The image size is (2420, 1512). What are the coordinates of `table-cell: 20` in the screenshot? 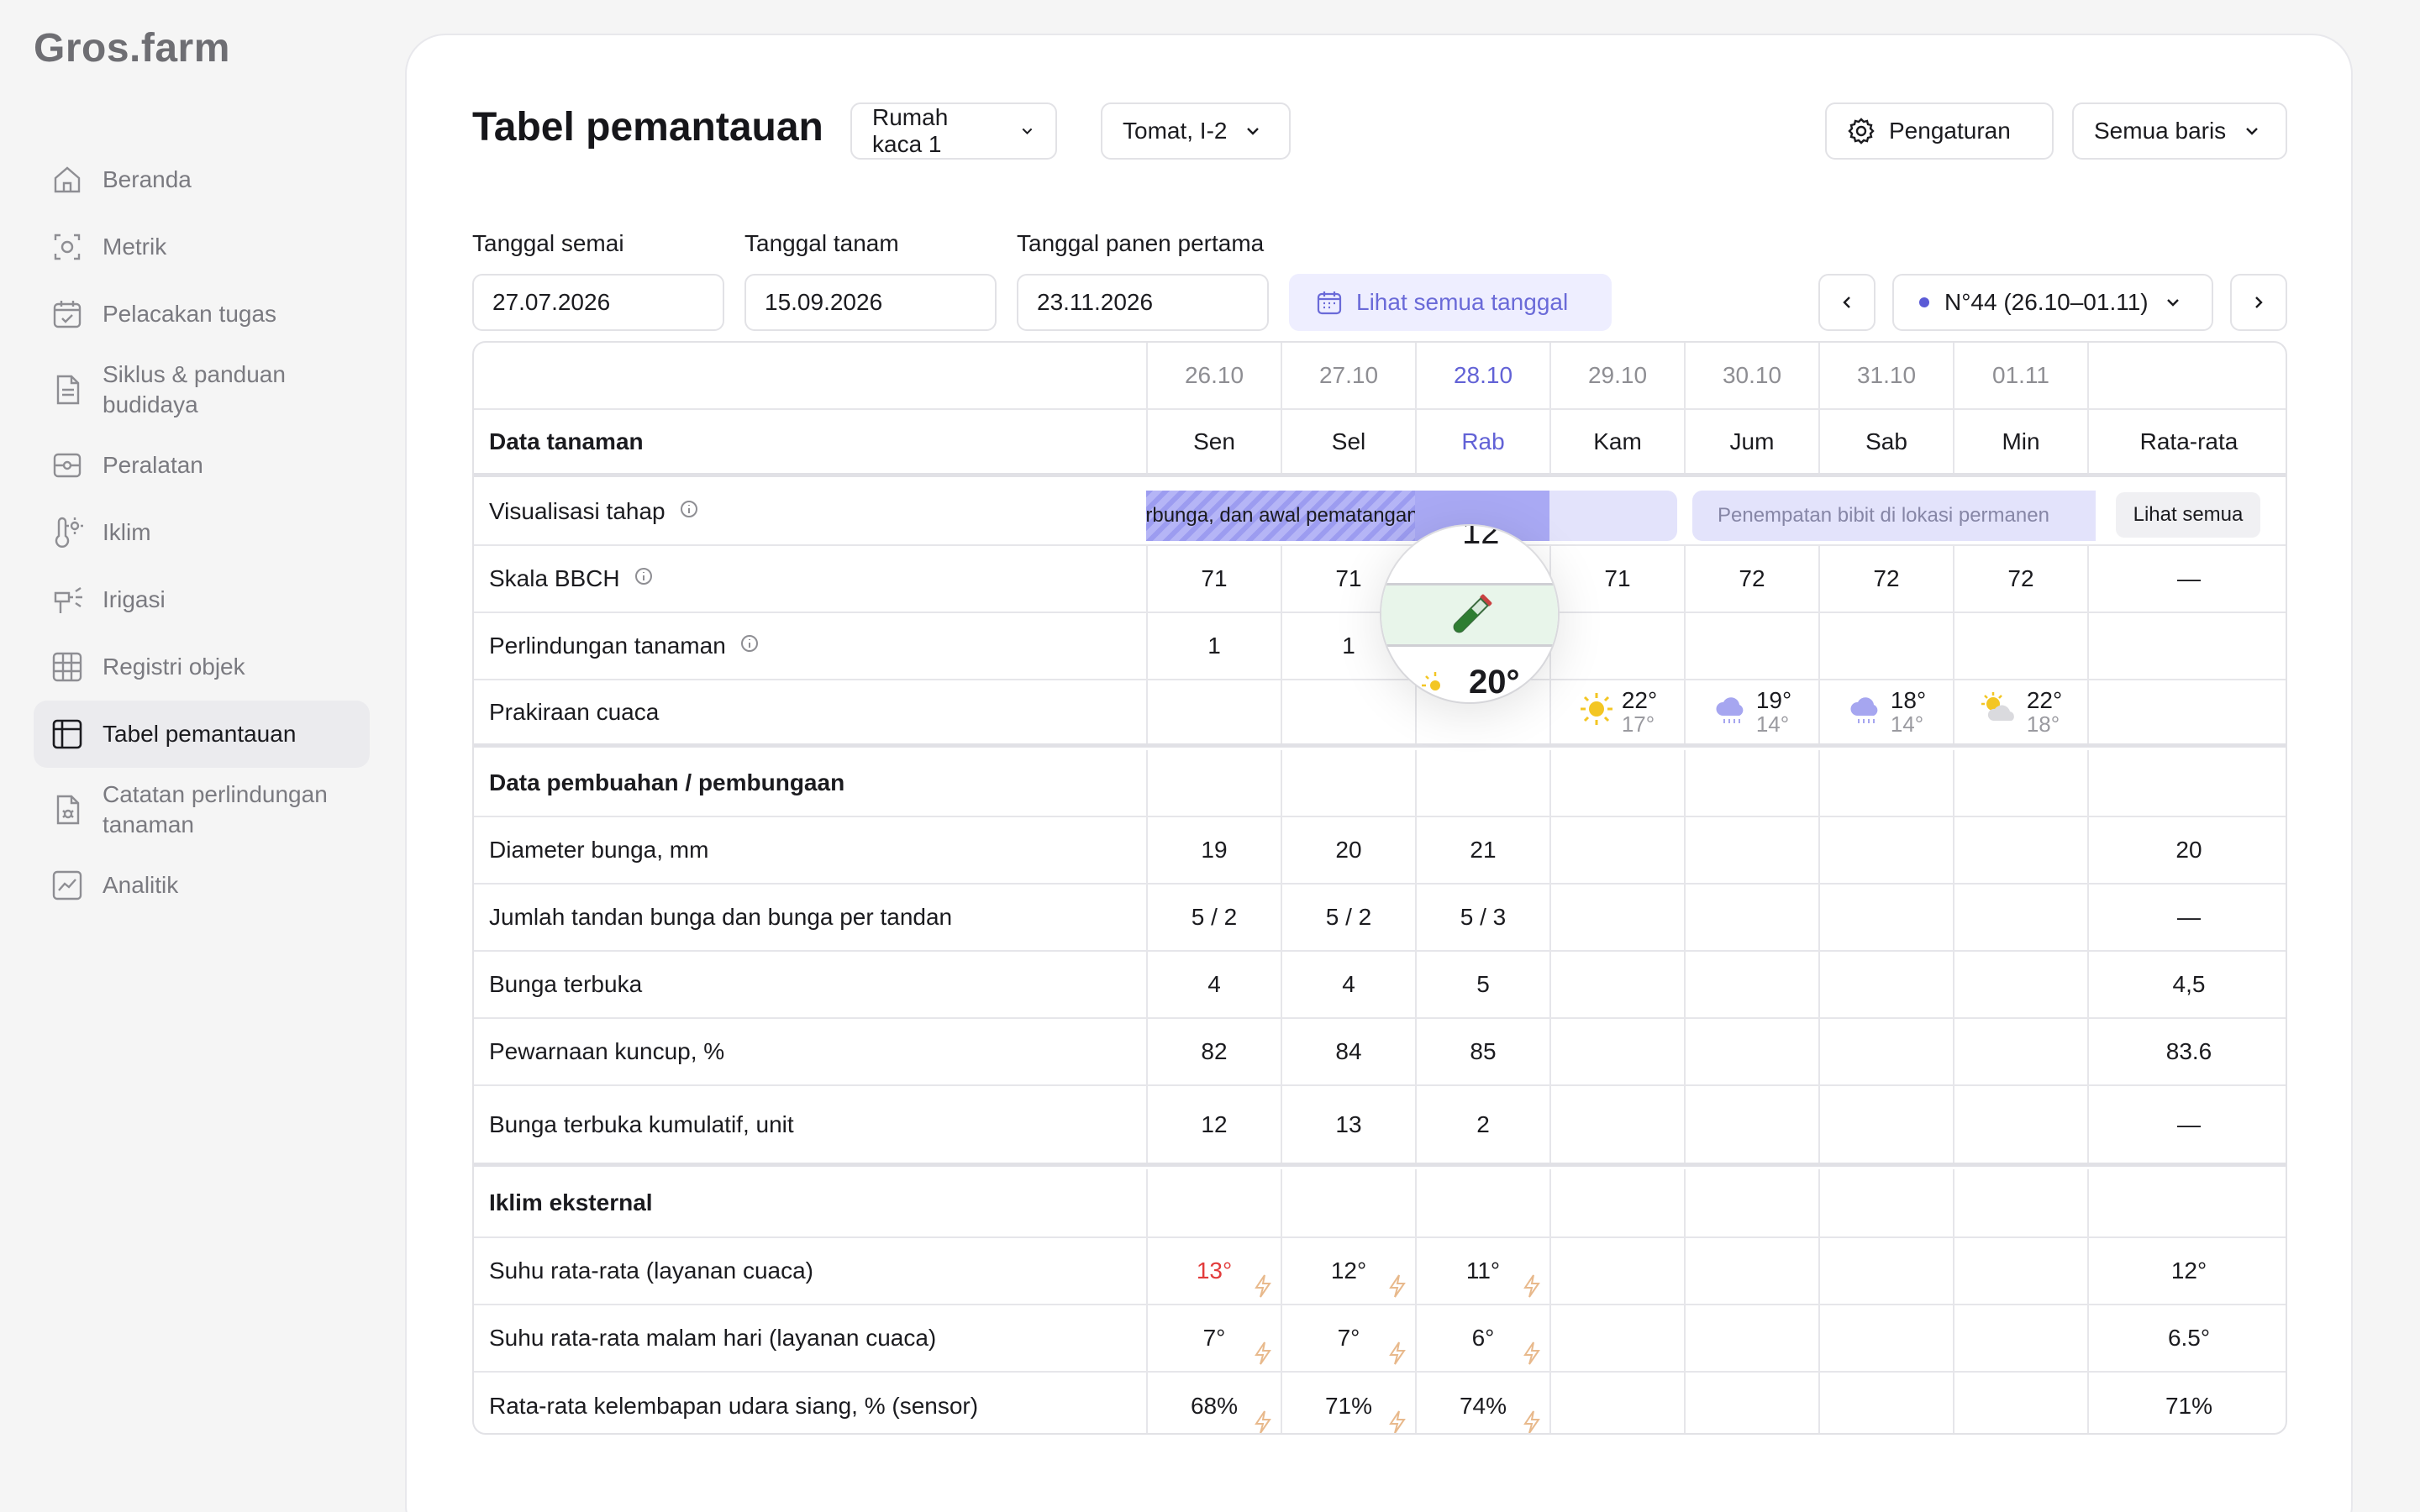 It's located at (1348, 850).